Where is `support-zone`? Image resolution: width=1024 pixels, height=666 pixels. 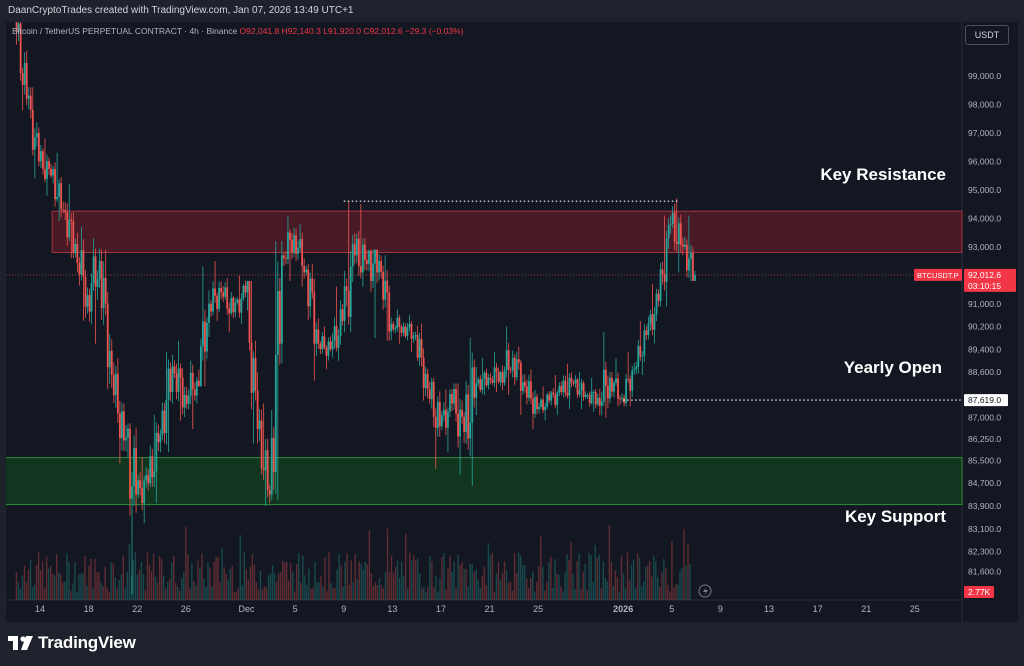 support-zone is located at coordinates (484, 481).